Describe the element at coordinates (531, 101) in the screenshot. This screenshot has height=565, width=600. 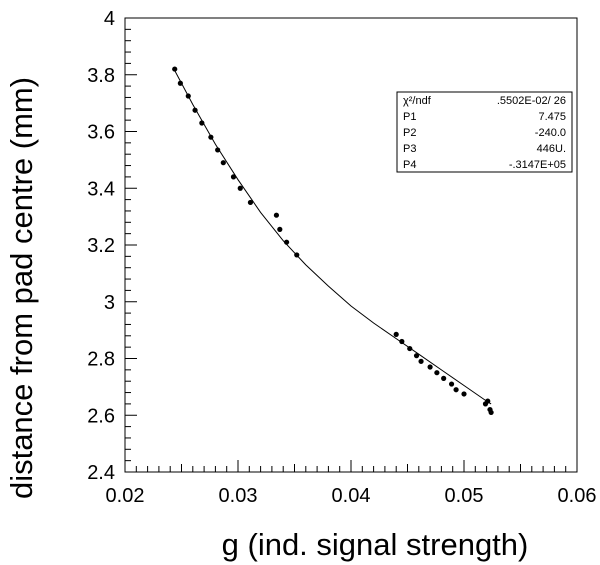
I see `stats-value: .5502E-02/ 26` at that location.